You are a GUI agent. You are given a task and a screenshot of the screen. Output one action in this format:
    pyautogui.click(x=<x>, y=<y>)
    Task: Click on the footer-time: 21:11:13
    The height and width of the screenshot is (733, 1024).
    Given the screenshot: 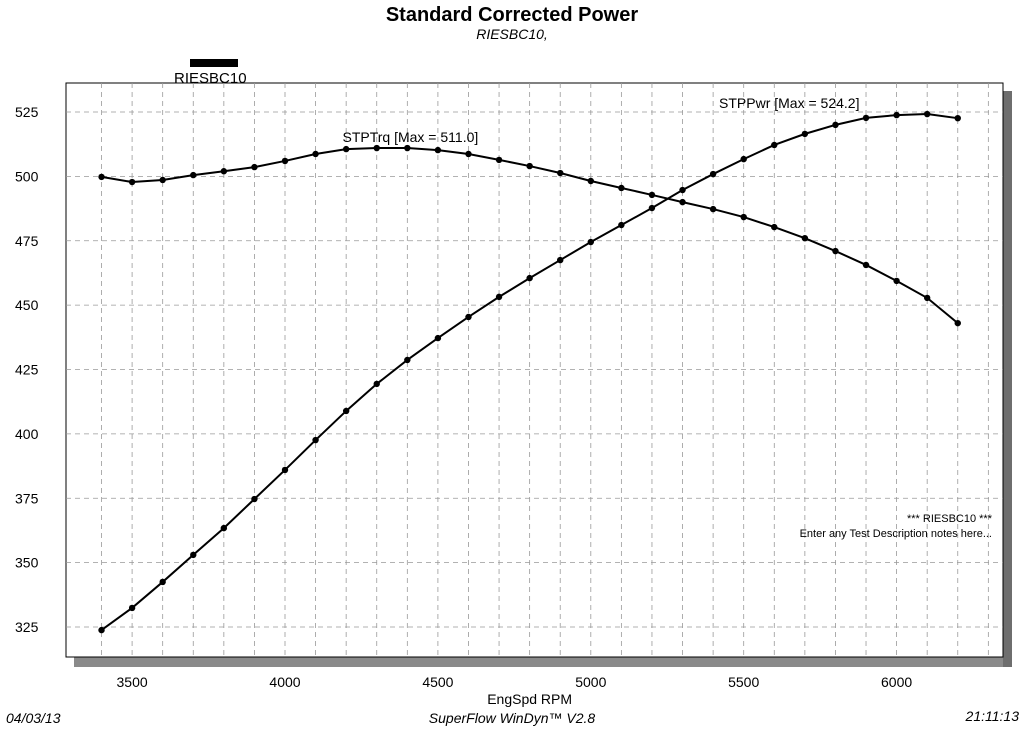 What is the action you would take?
    pyautogui.click(x=992, y=716)
    